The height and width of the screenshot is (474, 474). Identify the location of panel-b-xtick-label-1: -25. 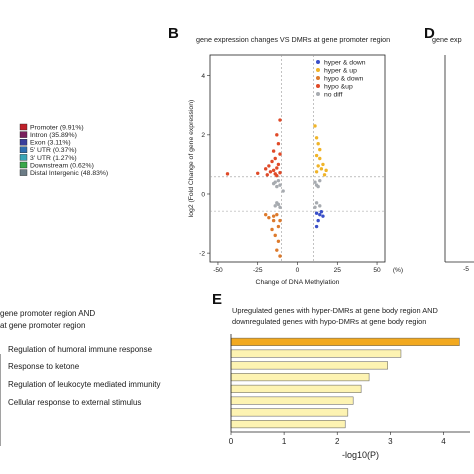
(258, 270).